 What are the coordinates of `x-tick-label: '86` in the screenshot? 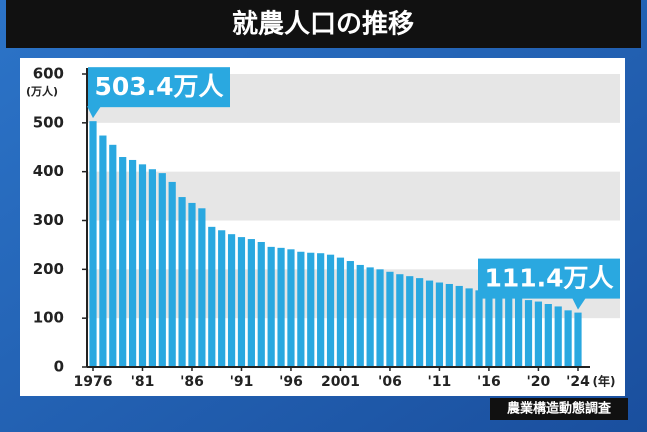 It's located at (192, 382).